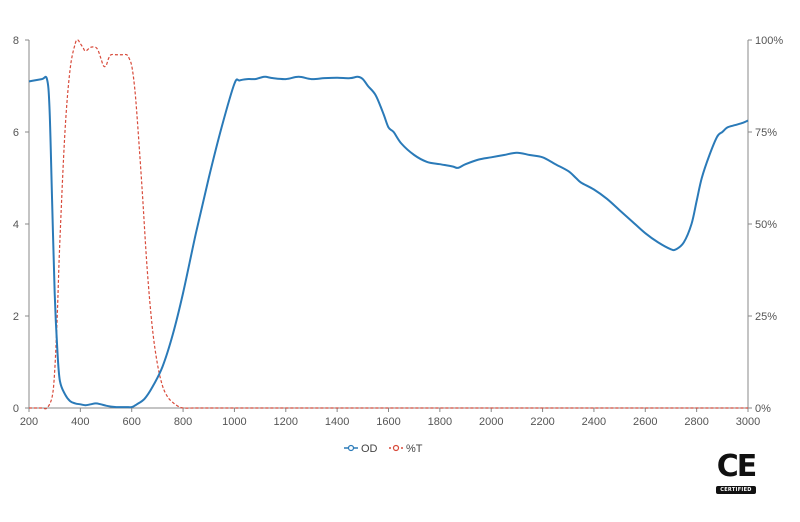 The image size is (800, 522). What do you see at coordinates (16, 41) in the screenshot?
I see `y-left-tick-label: 8` at bounding box center [16, 41].